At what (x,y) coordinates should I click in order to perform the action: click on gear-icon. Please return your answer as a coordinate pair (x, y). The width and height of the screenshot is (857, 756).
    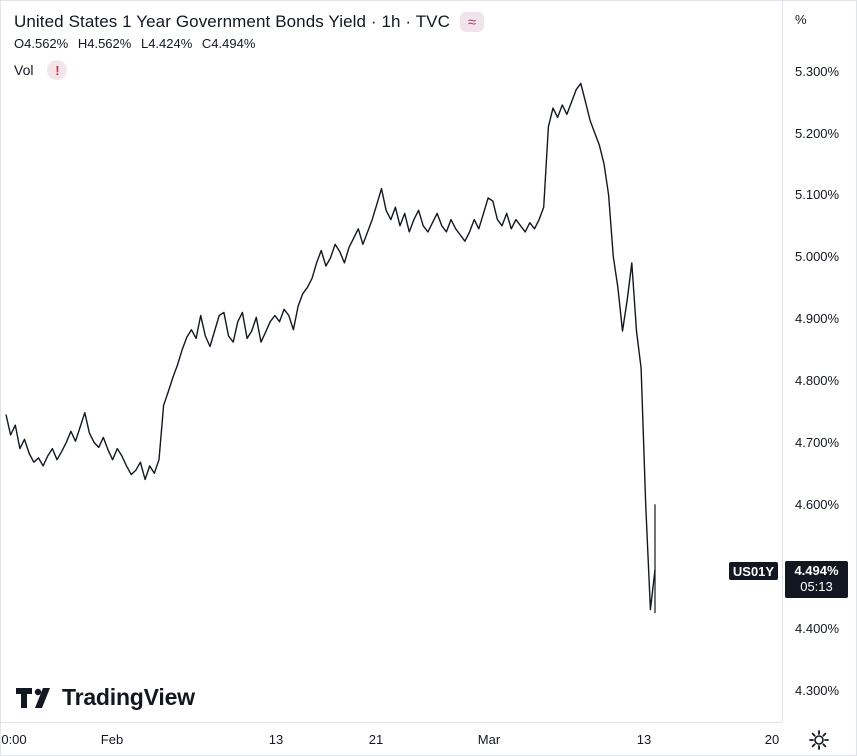
    Looking at the image, I should click on (819, 740).